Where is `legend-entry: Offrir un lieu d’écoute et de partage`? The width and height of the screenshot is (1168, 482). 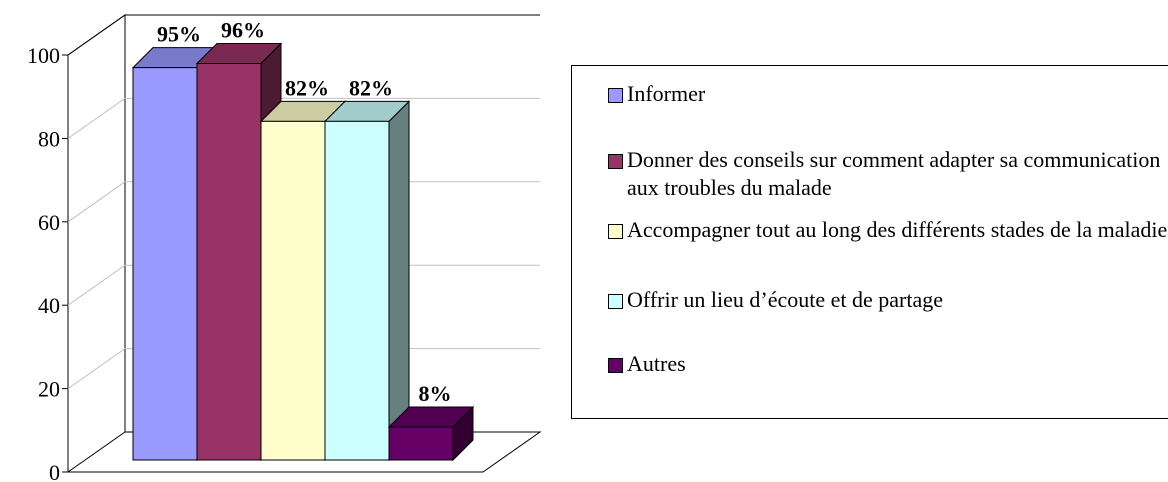 legend-entry: Offrir un lieu d’écoute et de partage is located at coordinates (888, 300).